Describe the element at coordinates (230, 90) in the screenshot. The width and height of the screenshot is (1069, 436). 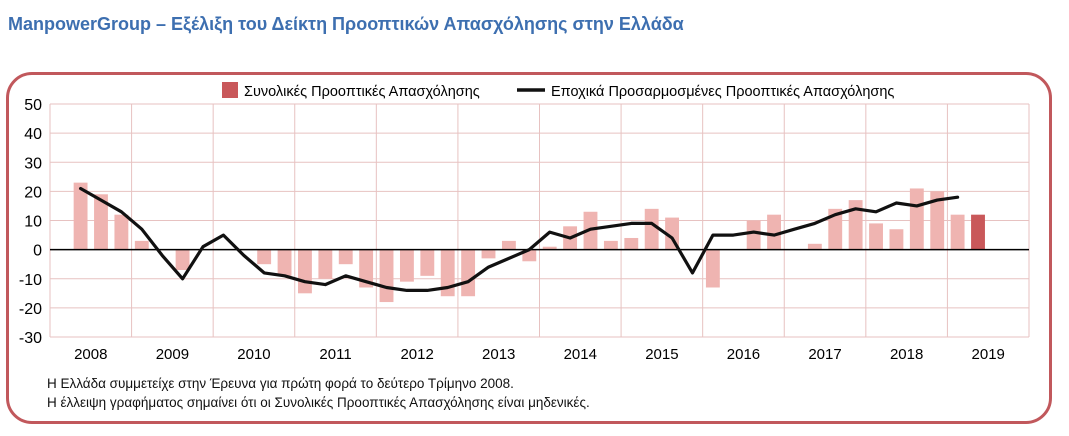
I see `legend-bar-swatch` at that location.